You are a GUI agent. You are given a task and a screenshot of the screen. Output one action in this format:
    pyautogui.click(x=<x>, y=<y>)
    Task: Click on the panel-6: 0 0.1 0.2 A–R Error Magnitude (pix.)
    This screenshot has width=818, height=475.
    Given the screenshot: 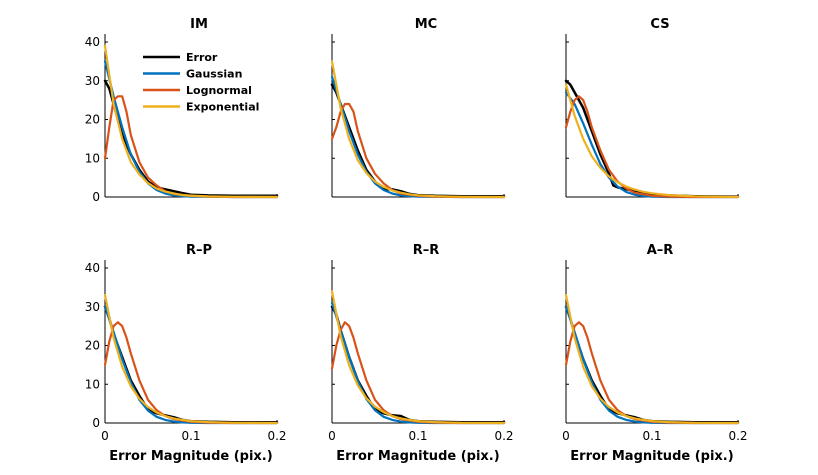 What is the action you would take?
    pyautogui.click(x=654, y=353)
    